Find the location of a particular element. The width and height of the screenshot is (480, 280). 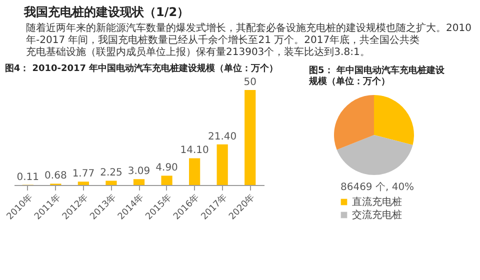

data-label: 14.10 is located at coordinates (194, 150).